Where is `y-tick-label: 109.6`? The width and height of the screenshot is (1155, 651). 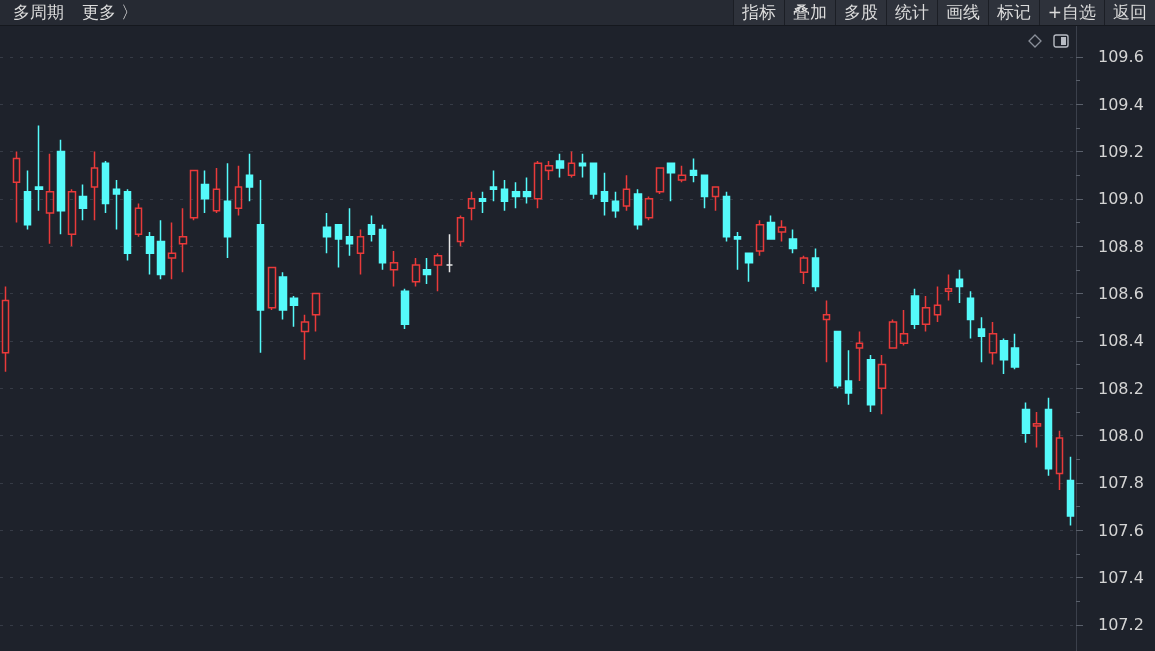
y-tick-label: 109.6 is located at coordinates (1121, 57).